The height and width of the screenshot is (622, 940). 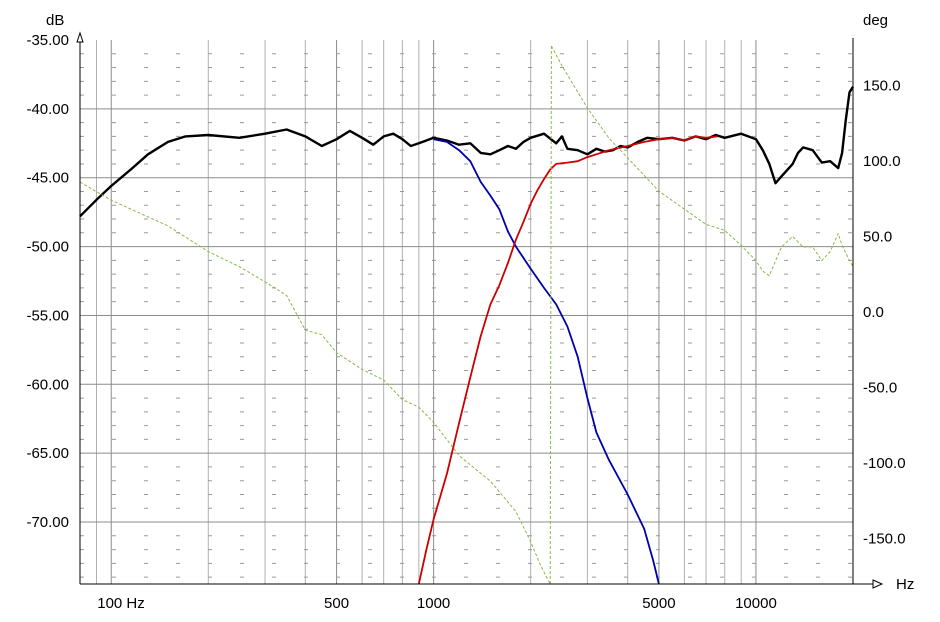 I want to click on right-tick-label: -100.0, so click(x=884, y=463).